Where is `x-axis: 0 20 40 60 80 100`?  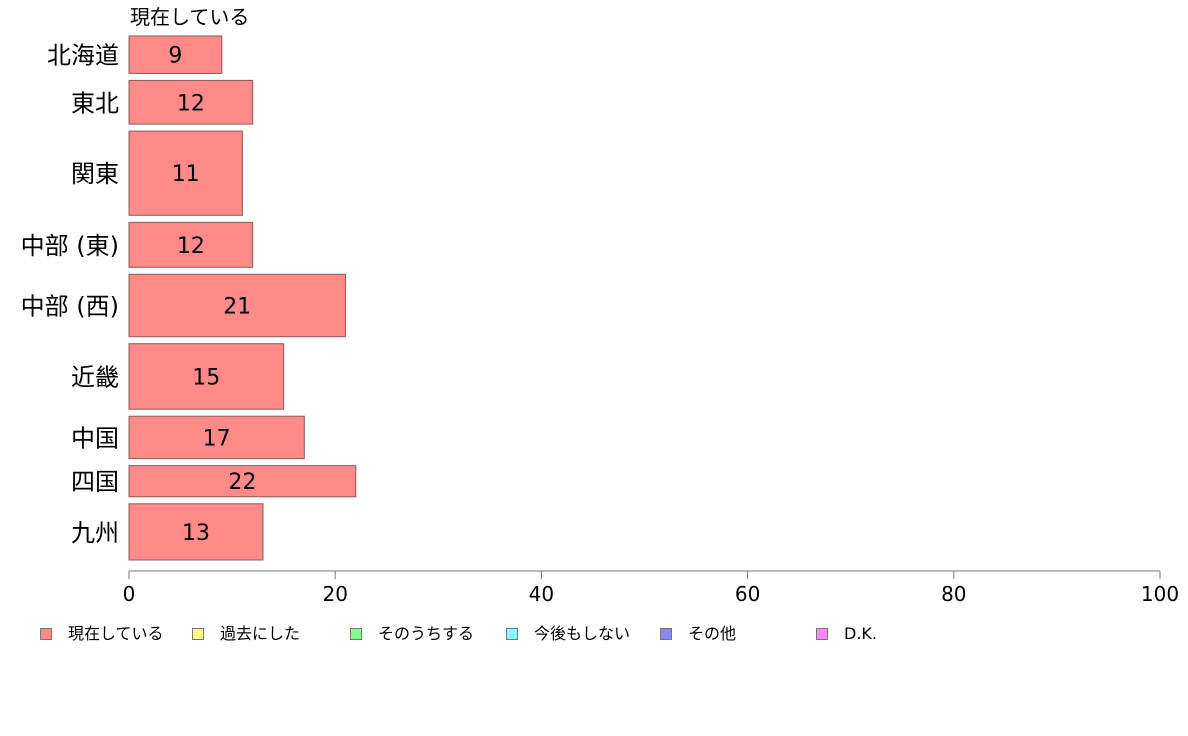
x-axis: 0 20 40 60 80 100 is located at coordinates (651, 588).